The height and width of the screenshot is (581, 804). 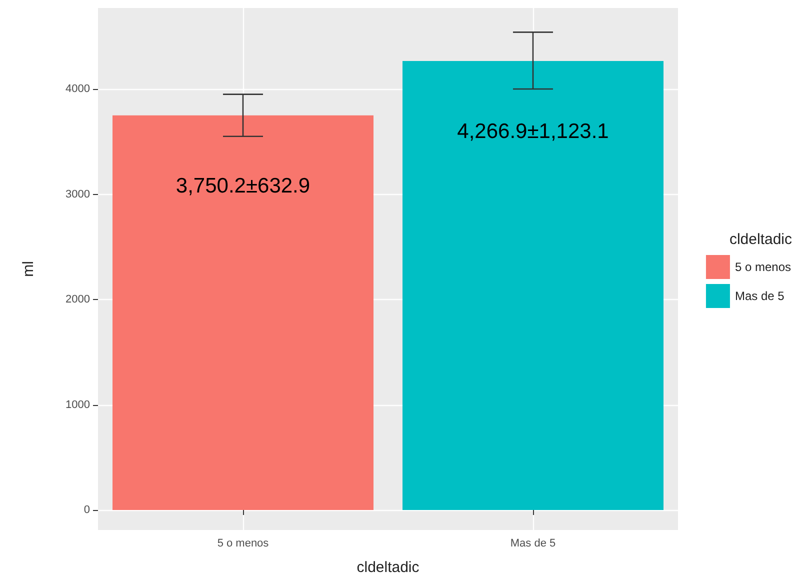 What do you see at coordinates (78, 404) in the screenshot?
I see `y-tick-label: 1000` at bounding box center [78, 404].